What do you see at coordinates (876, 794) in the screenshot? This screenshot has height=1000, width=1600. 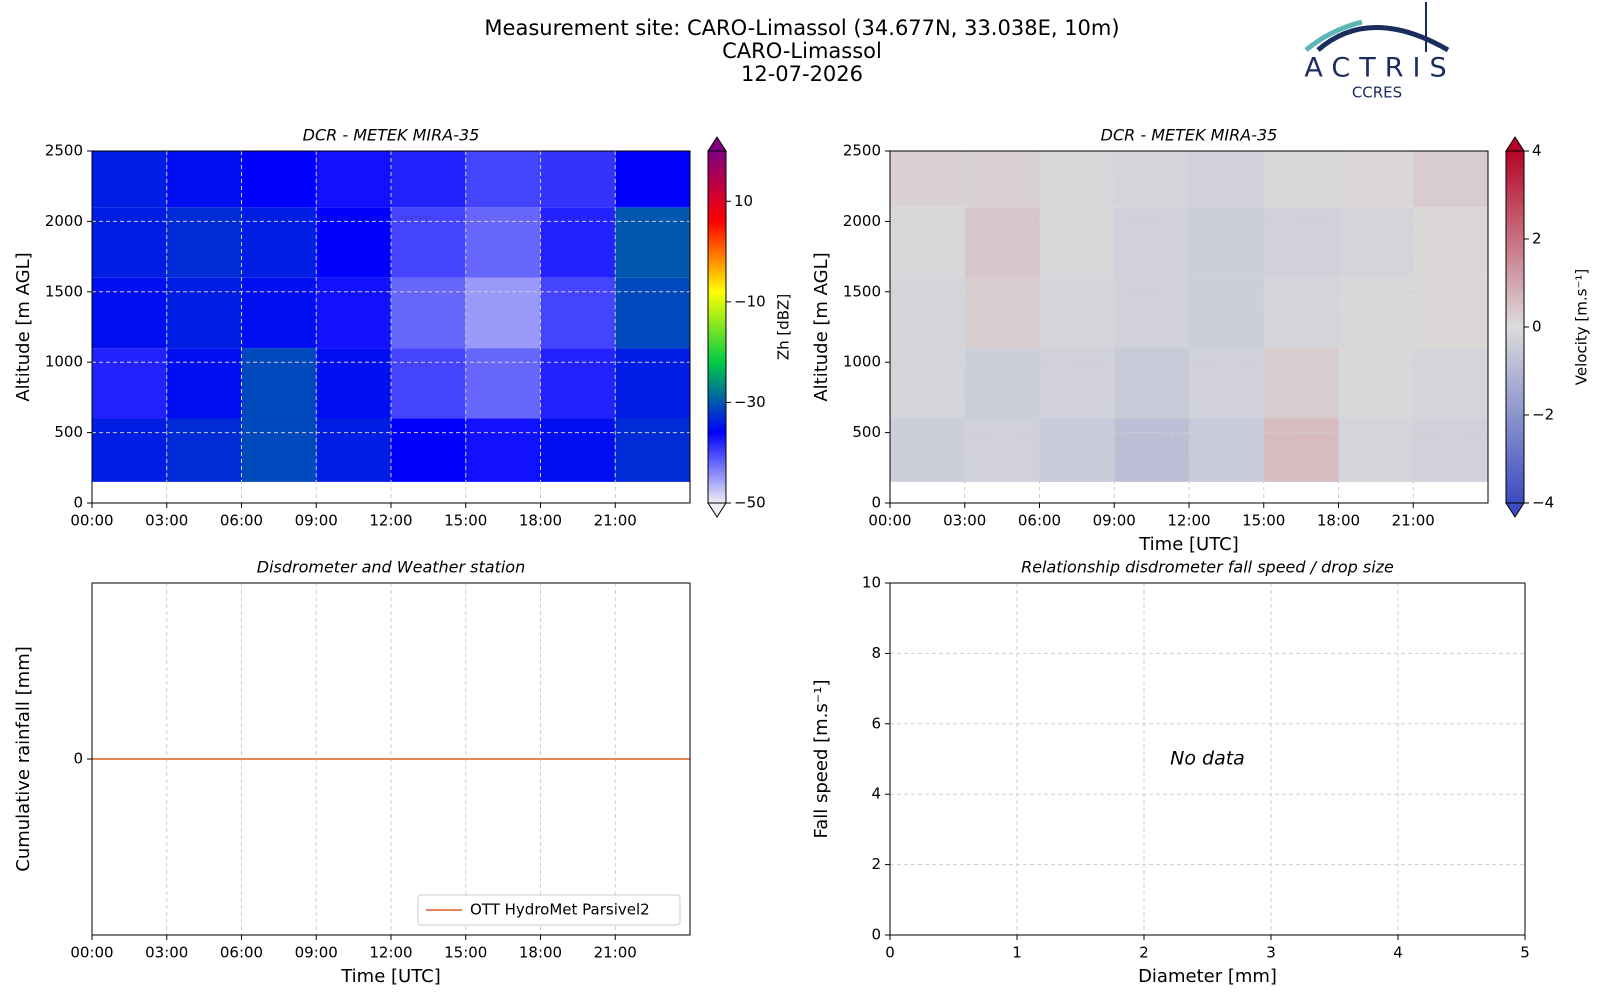 I see `y-tick-label: 4` at bounding box center [876, 794].